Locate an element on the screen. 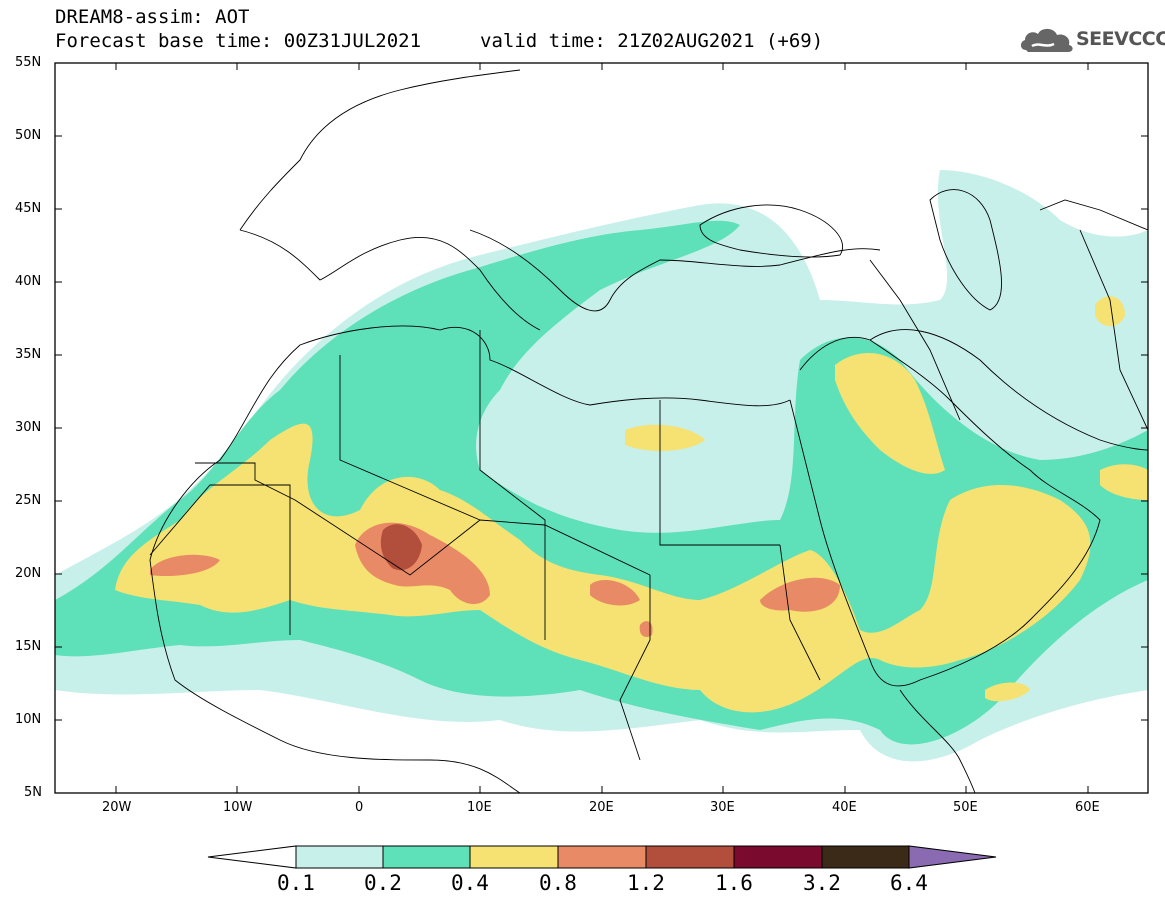  lat-label: 55N is located at coordinates (28, 62).